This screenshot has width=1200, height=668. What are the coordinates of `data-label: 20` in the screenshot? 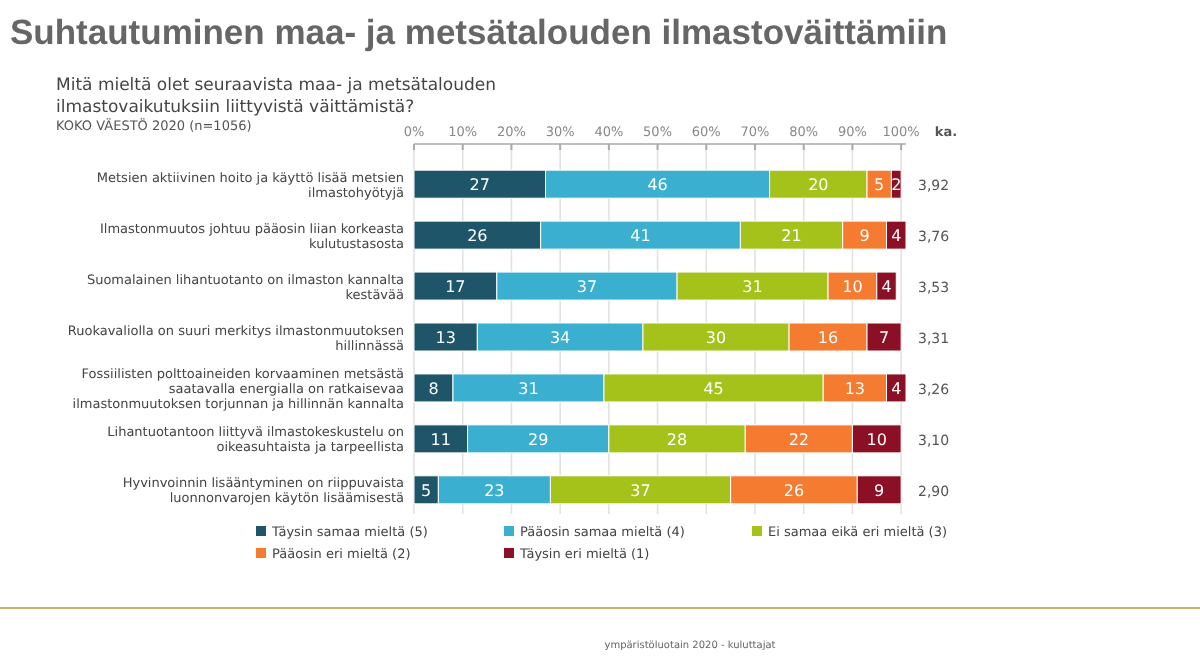 It's located at (818, 185).